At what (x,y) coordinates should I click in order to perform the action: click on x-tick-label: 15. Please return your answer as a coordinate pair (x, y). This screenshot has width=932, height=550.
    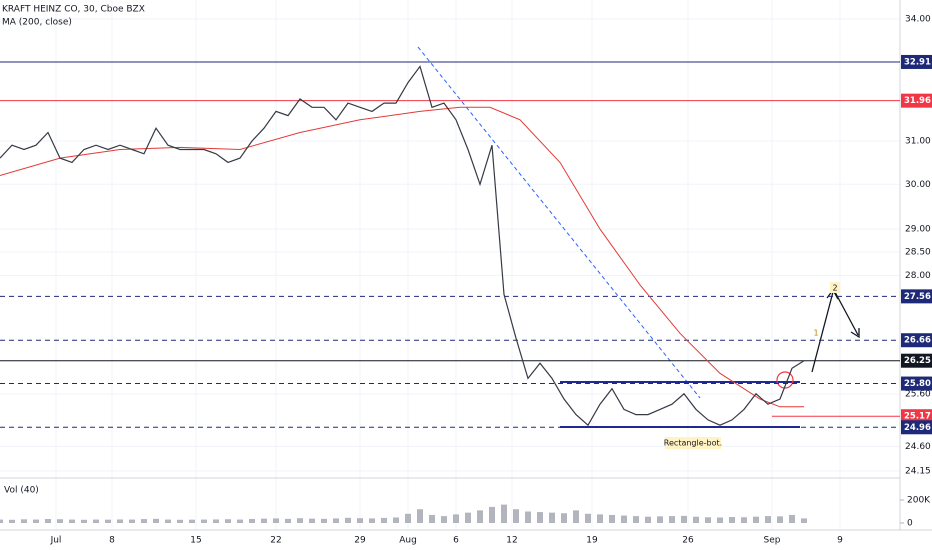
    Looking at the image, I should click on (195, 541).